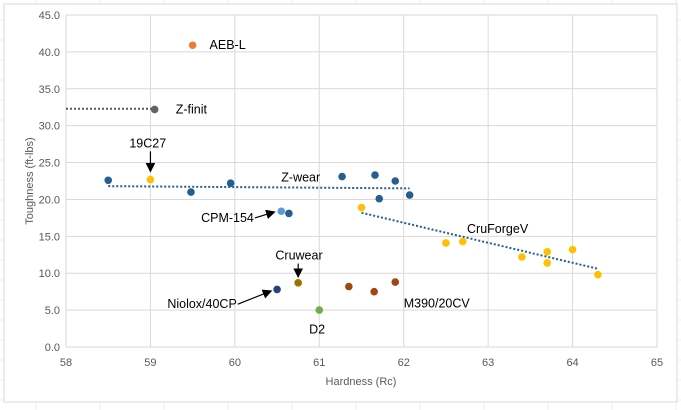 This screenshot has height=410, width=681. I want to click on x-axis-title: Hardness (Rc), so click(361, 382).